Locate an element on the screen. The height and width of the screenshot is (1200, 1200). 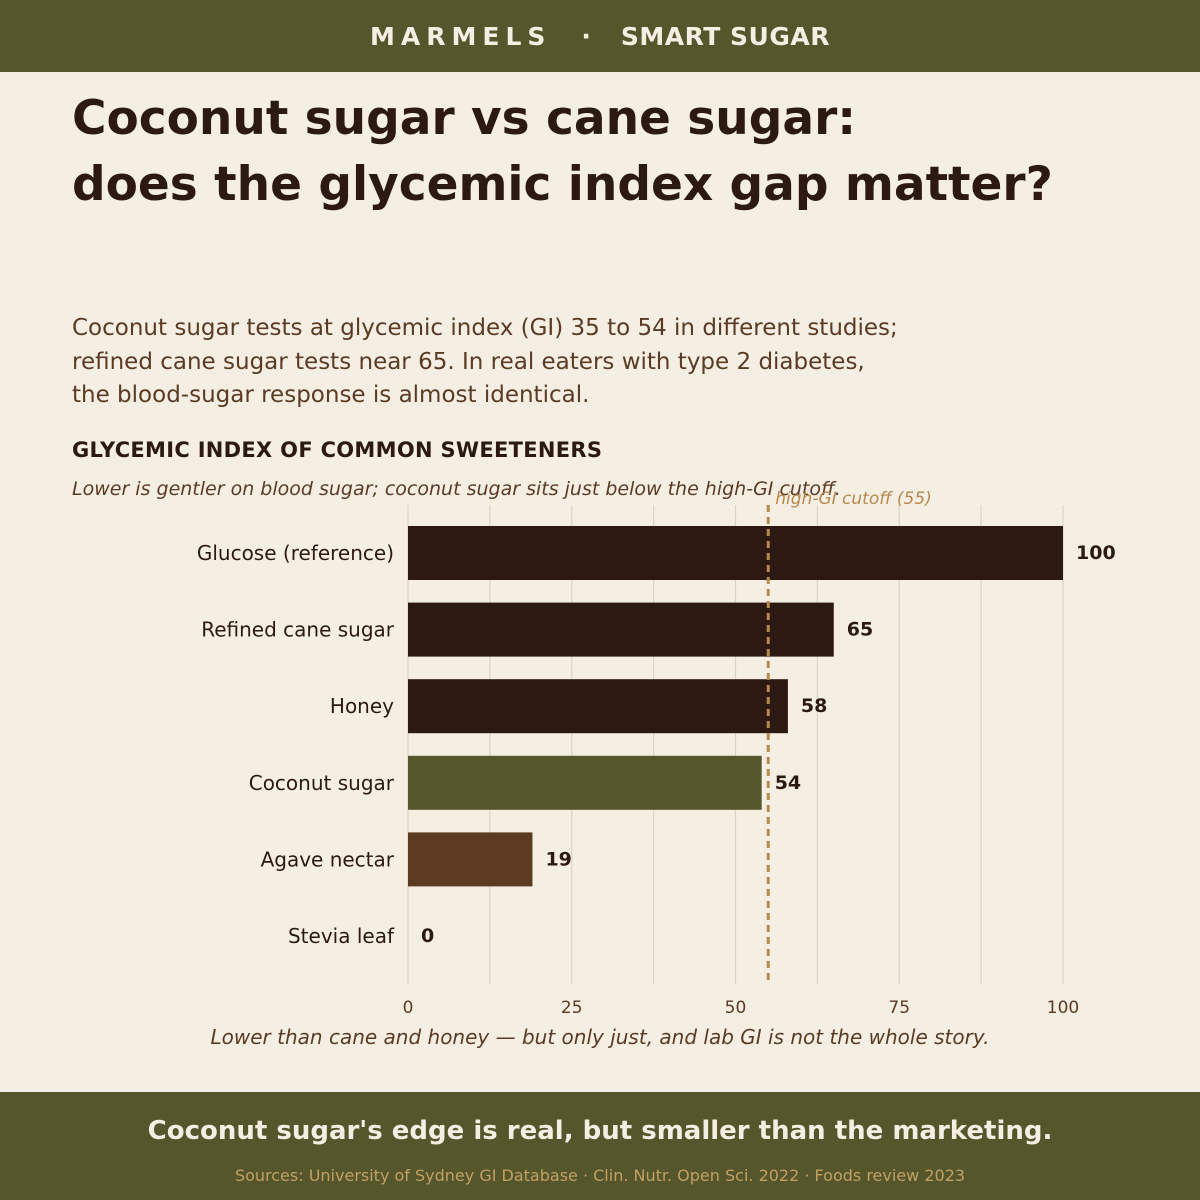
headline-line-2: does the glycemic index gap matter? is located at coordinates (562, 184).